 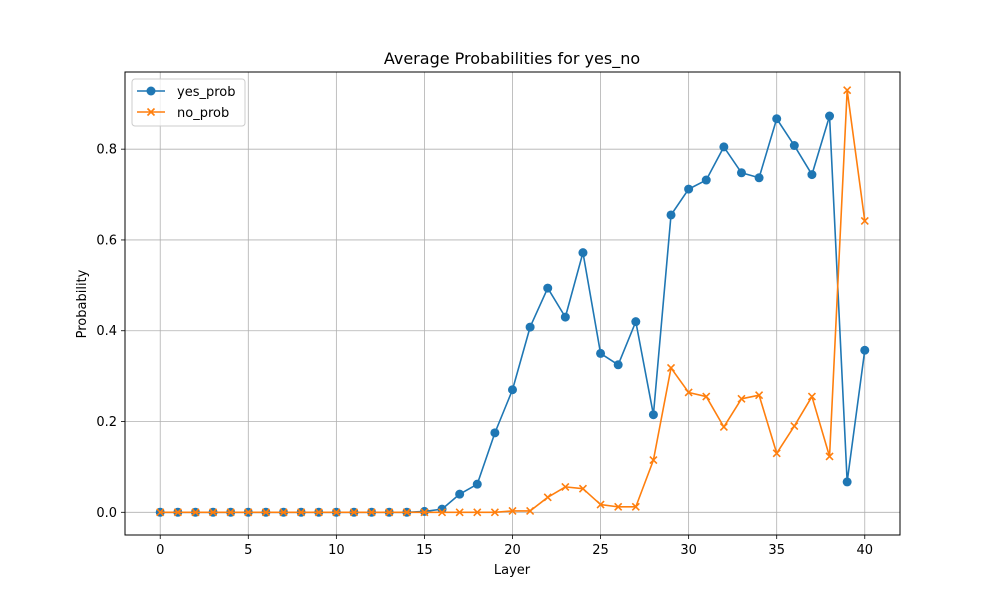 I want to click on y-axis-ticks: 0.0 0.2 0.4 0.6 0.8, so click(x=110, y=332).